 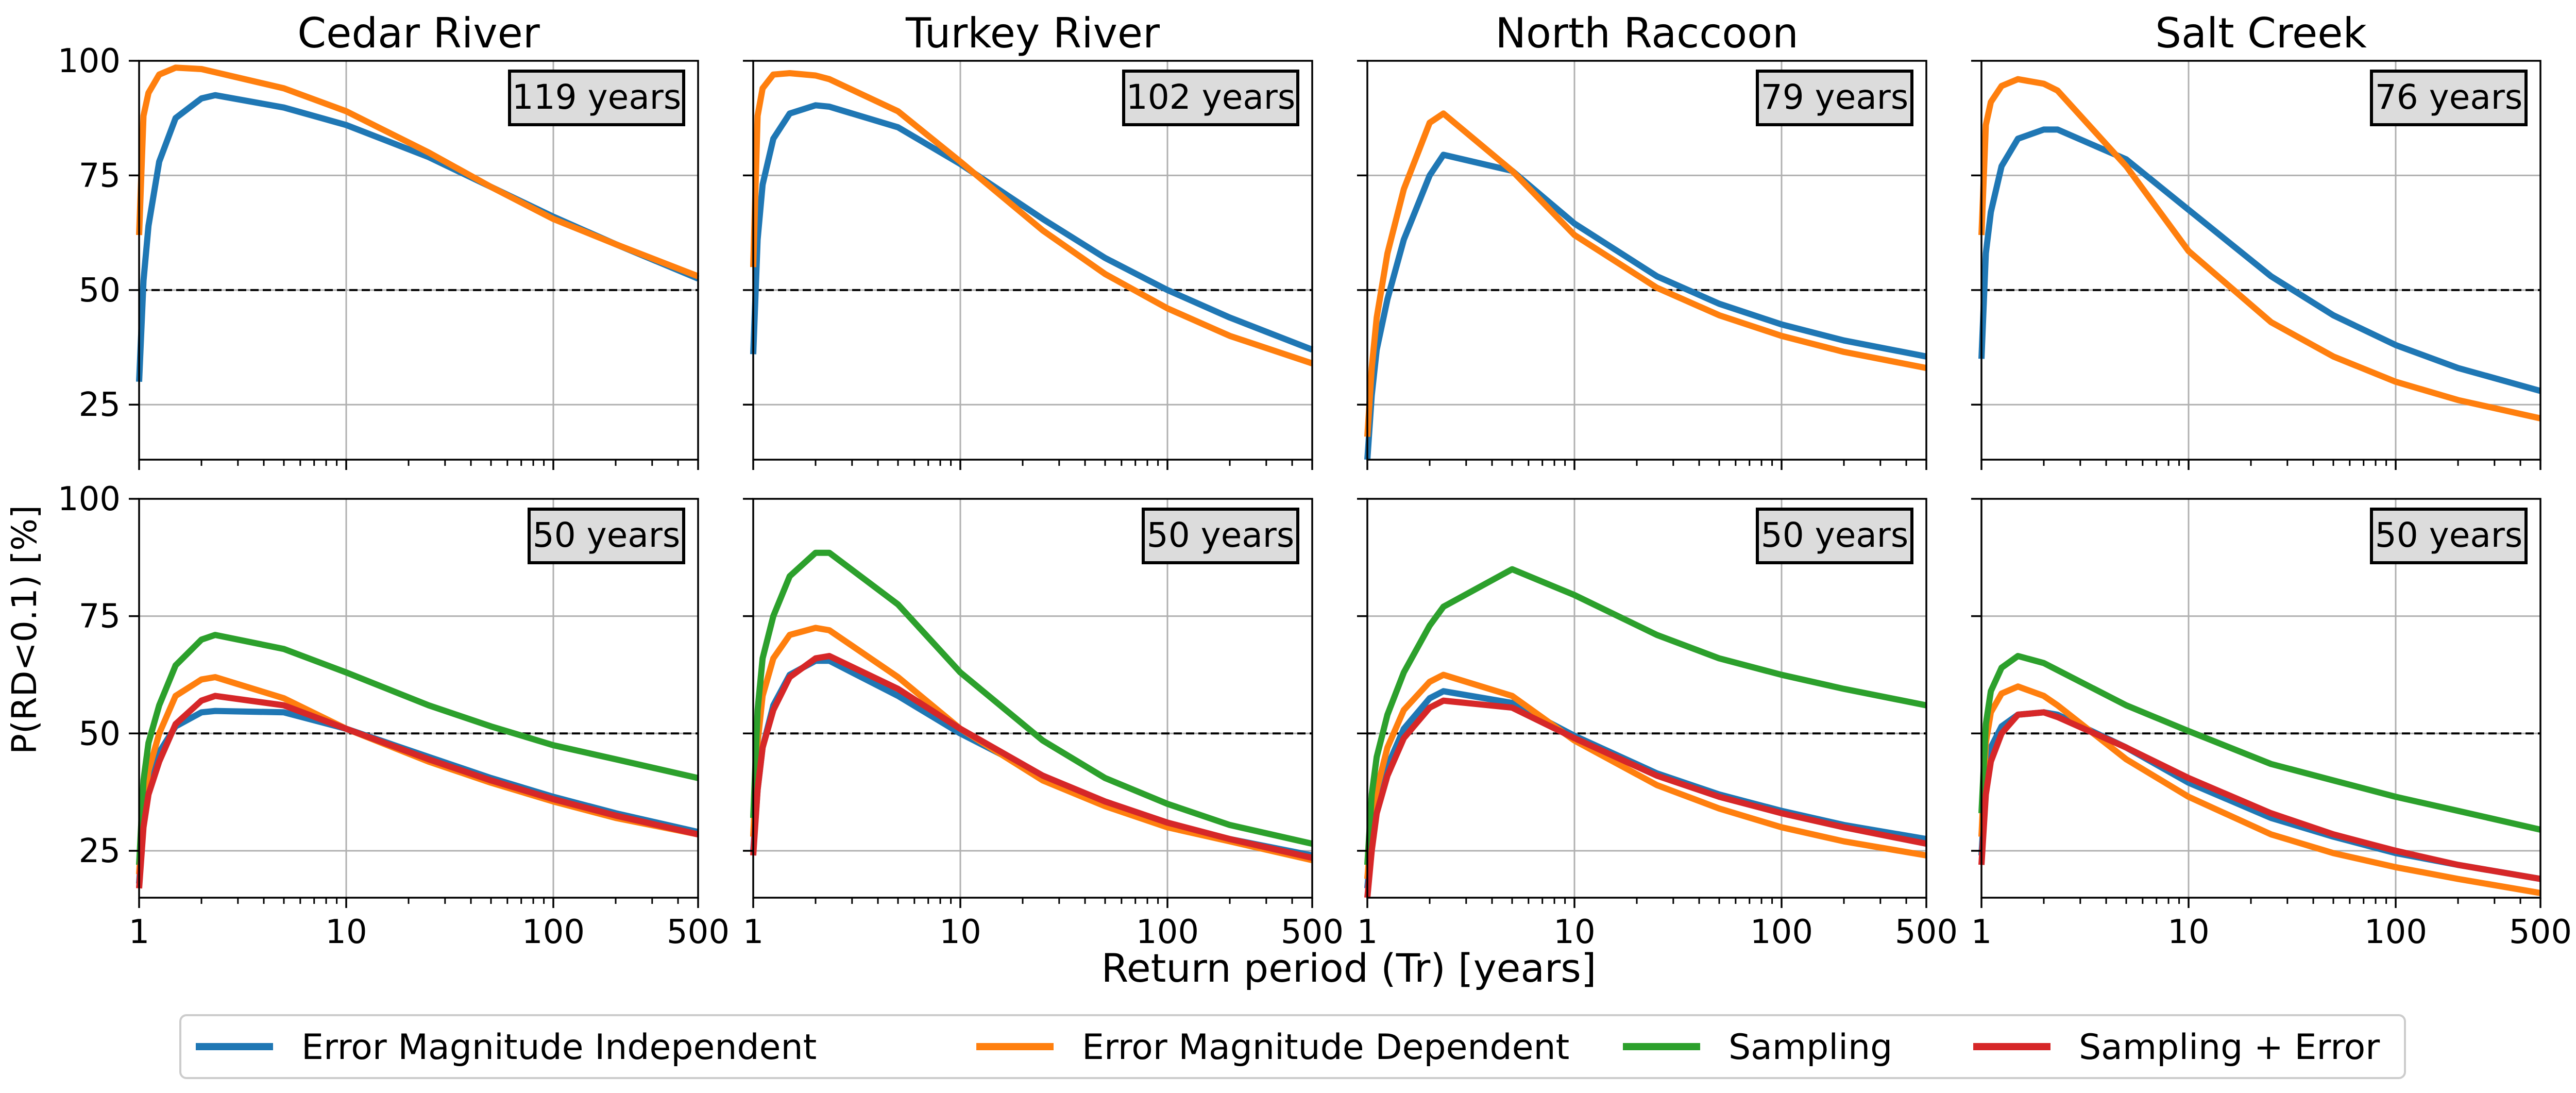 I want to click on legend-frame, so click(x=1292, y=1046).